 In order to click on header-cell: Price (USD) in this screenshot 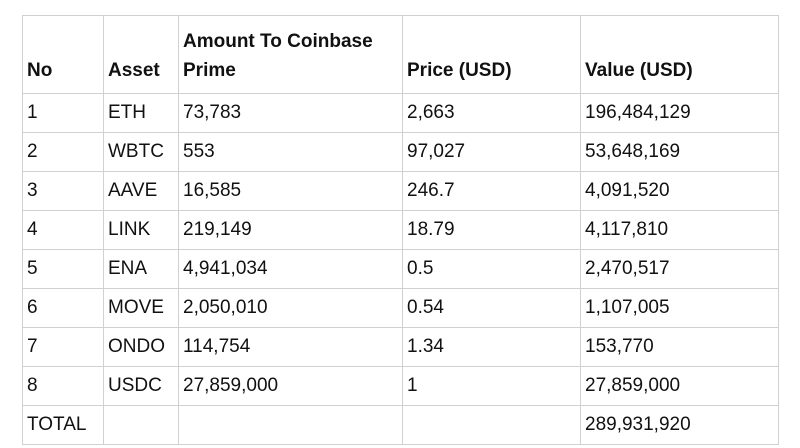, I will do `click(491, 54)`.